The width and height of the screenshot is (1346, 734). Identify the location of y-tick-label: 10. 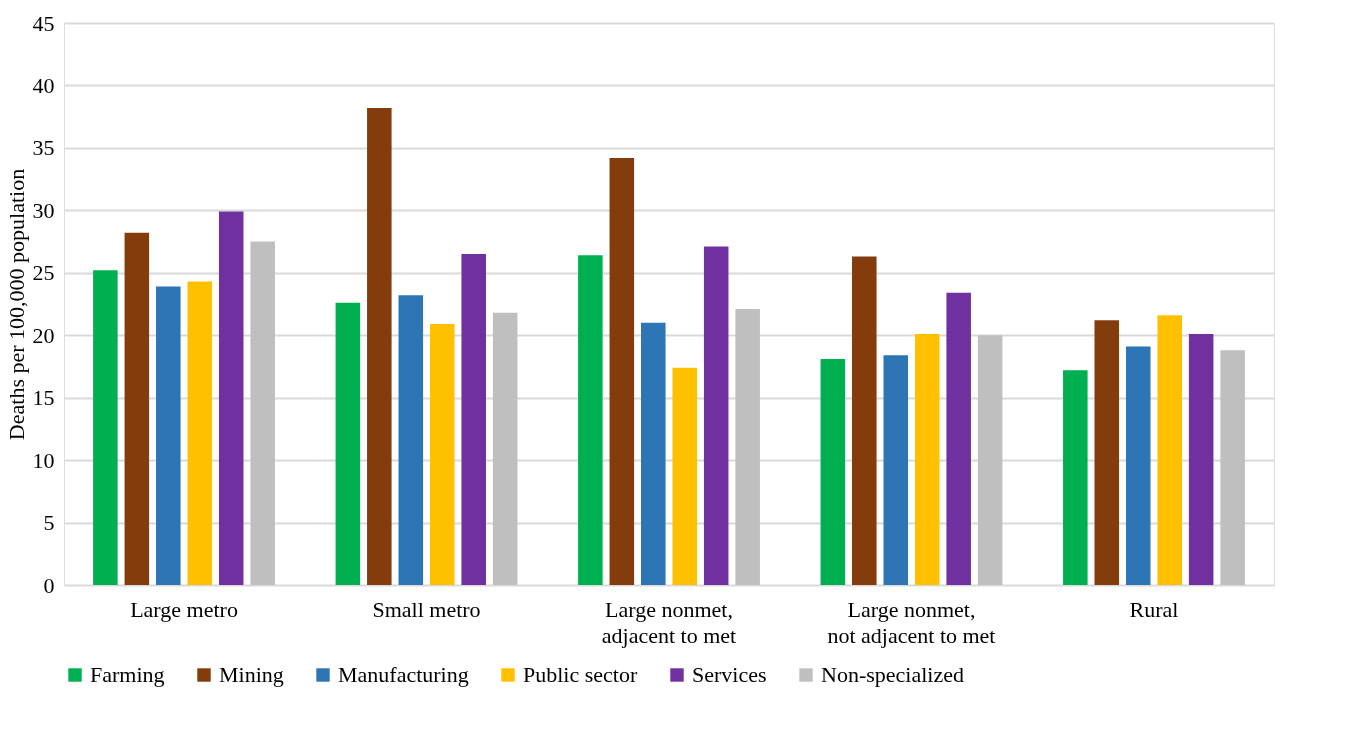
(43, 460).